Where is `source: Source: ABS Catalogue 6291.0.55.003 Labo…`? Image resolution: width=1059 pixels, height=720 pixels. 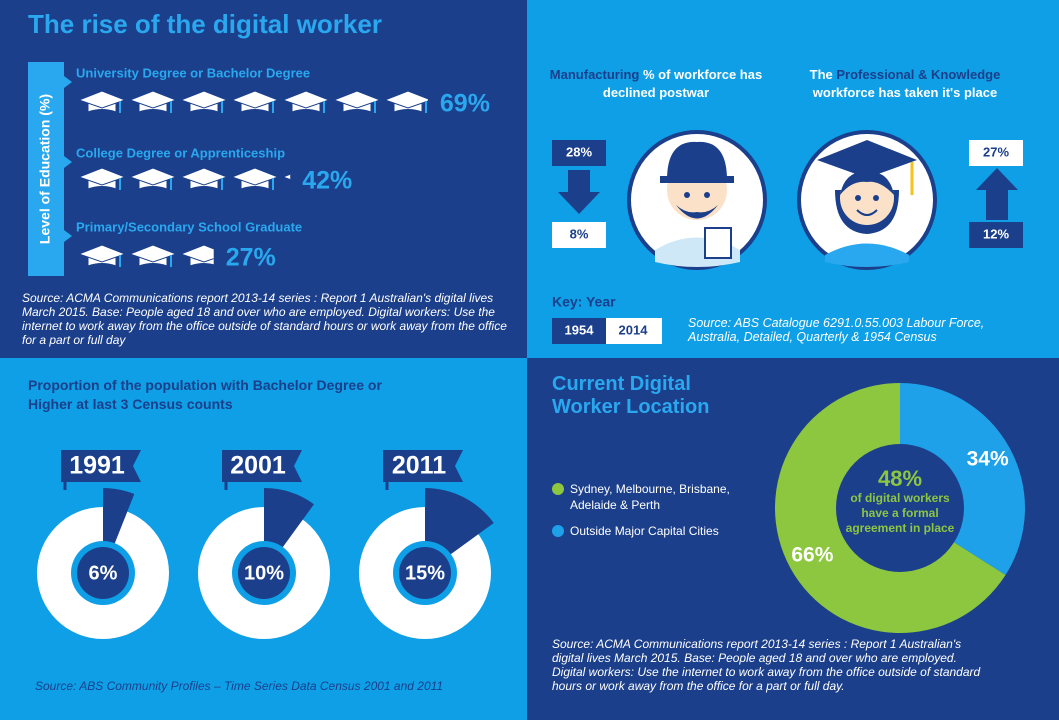 source: Source: ABS Catalogue 6291.0.55.003 Labo… is located at coordinates (836, 330).